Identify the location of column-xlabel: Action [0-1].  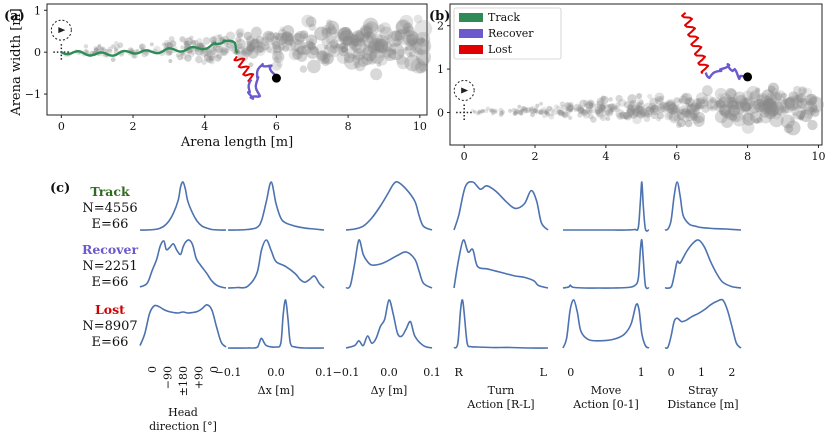
(605, 404).